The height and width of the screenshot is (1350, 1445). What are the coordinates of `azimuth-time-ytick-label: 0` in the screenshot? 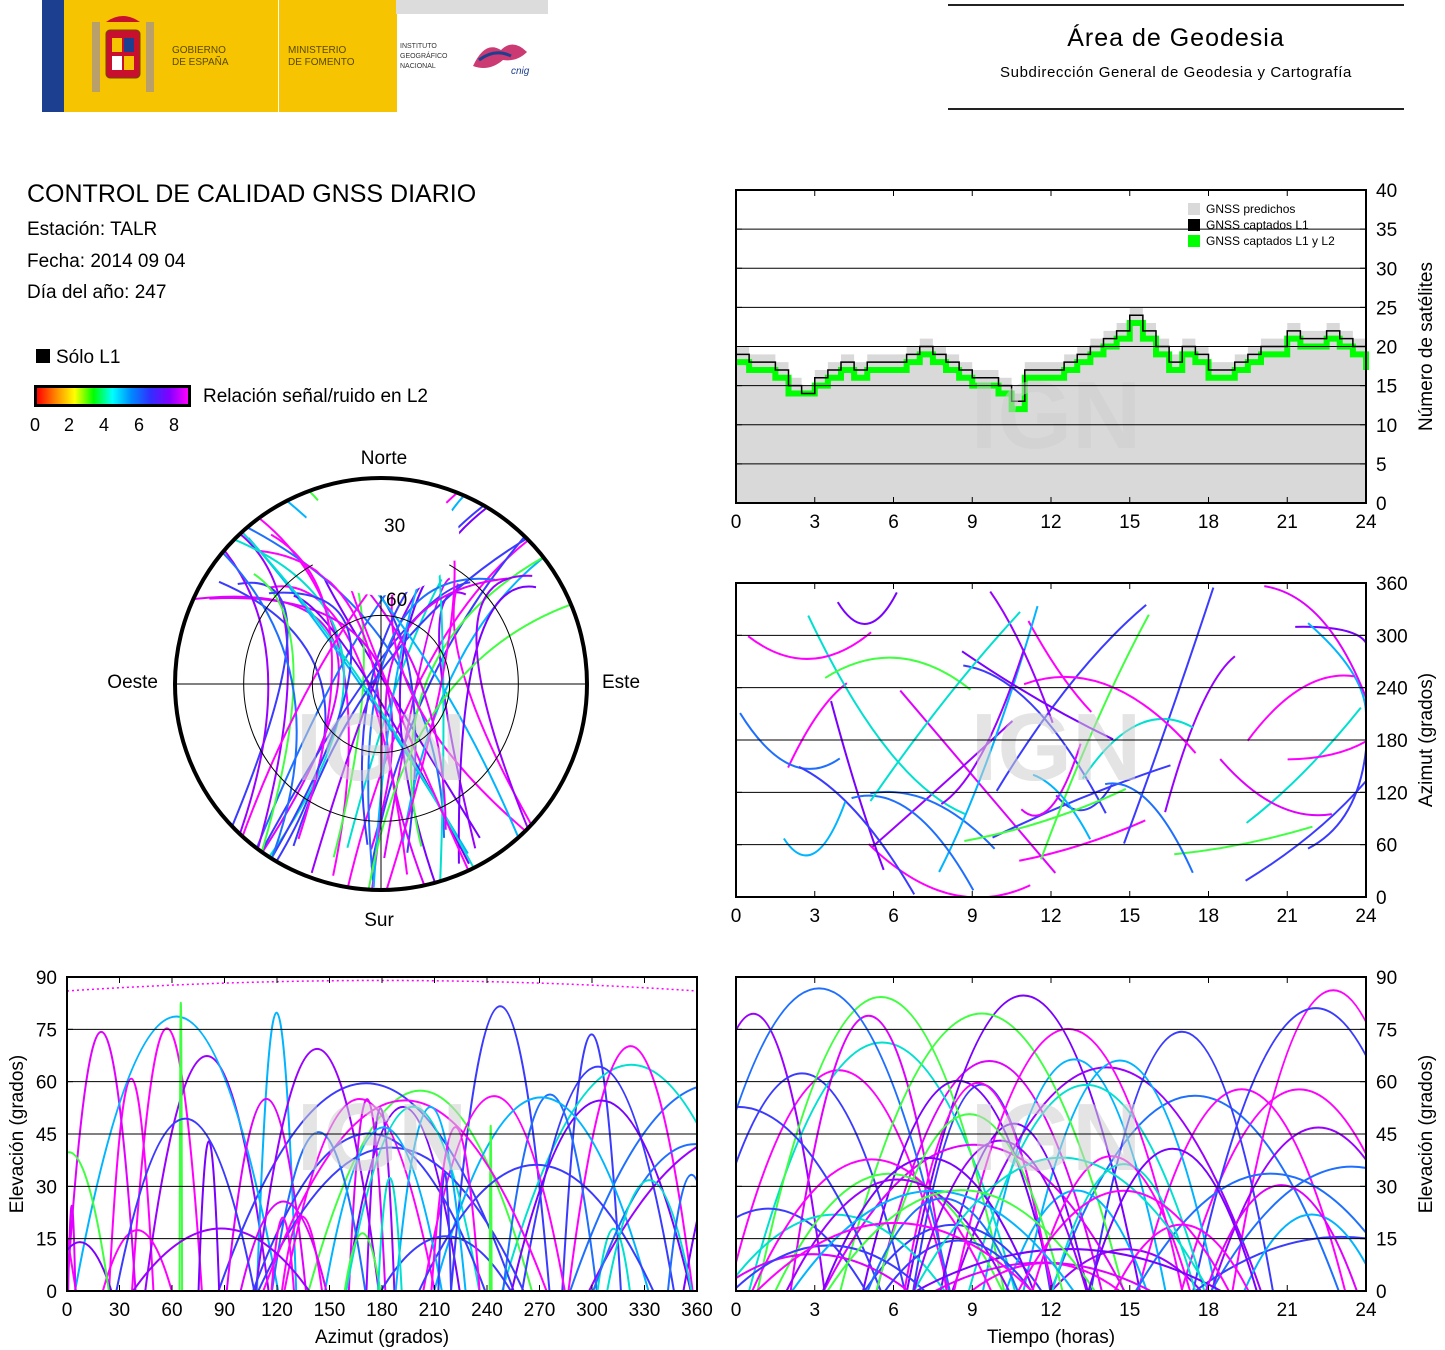 It's located at (1381, 898).